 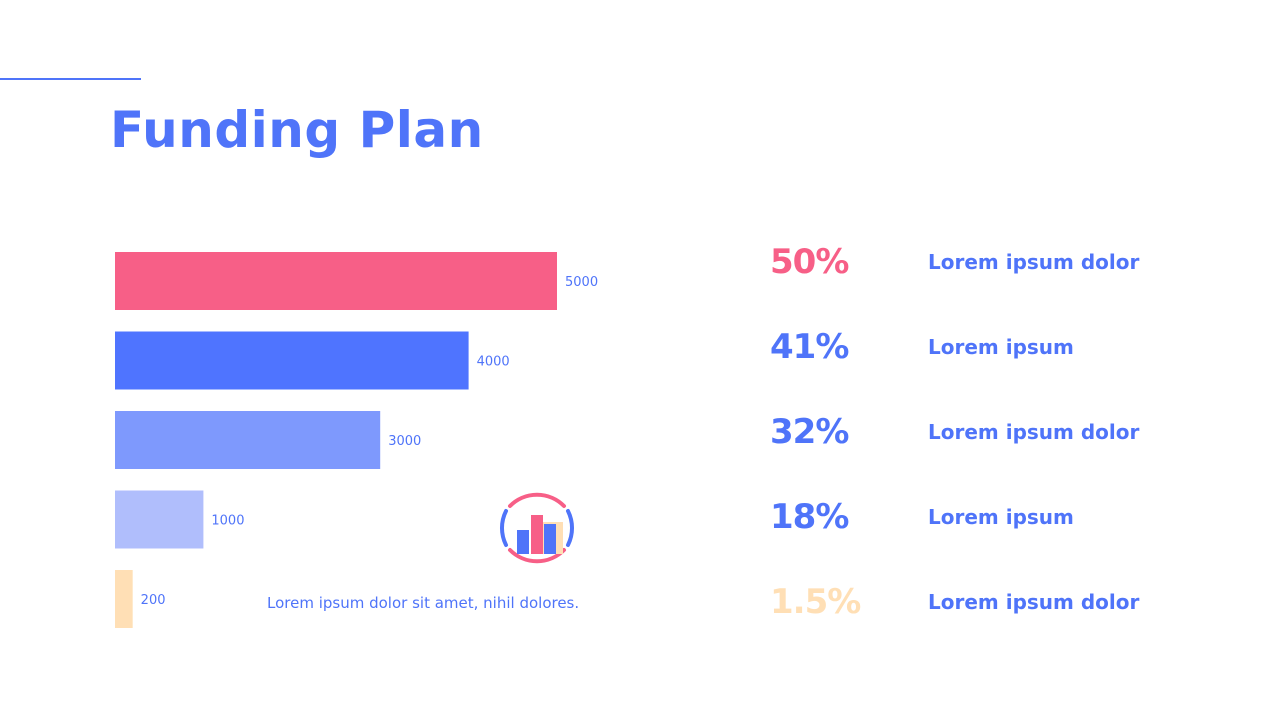 What do you see at coordinates (153, 600) in the screenshot?
I see `bar-value-label: 200` at bounding box center [153, 600].